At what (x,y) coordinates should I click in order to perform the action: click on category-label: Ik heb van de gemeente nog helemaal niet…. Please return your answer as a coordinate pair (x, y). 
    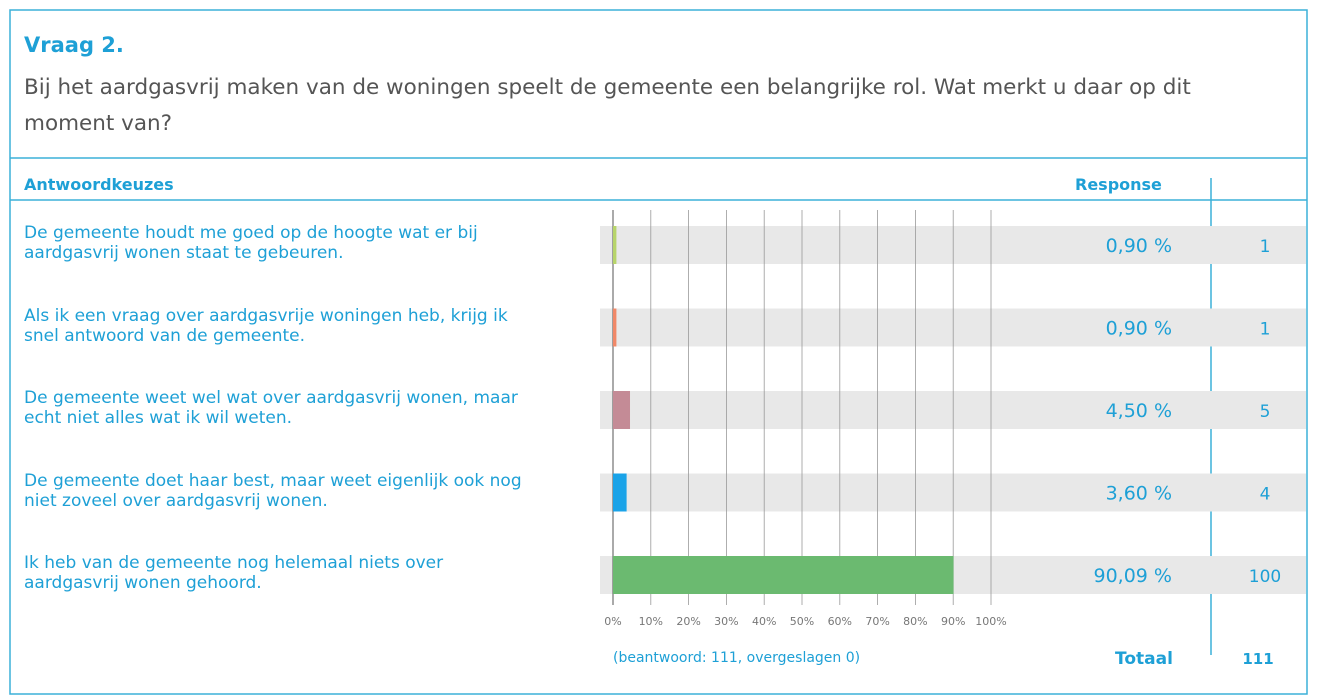
    Looking at the image, I should click on (234, 573).